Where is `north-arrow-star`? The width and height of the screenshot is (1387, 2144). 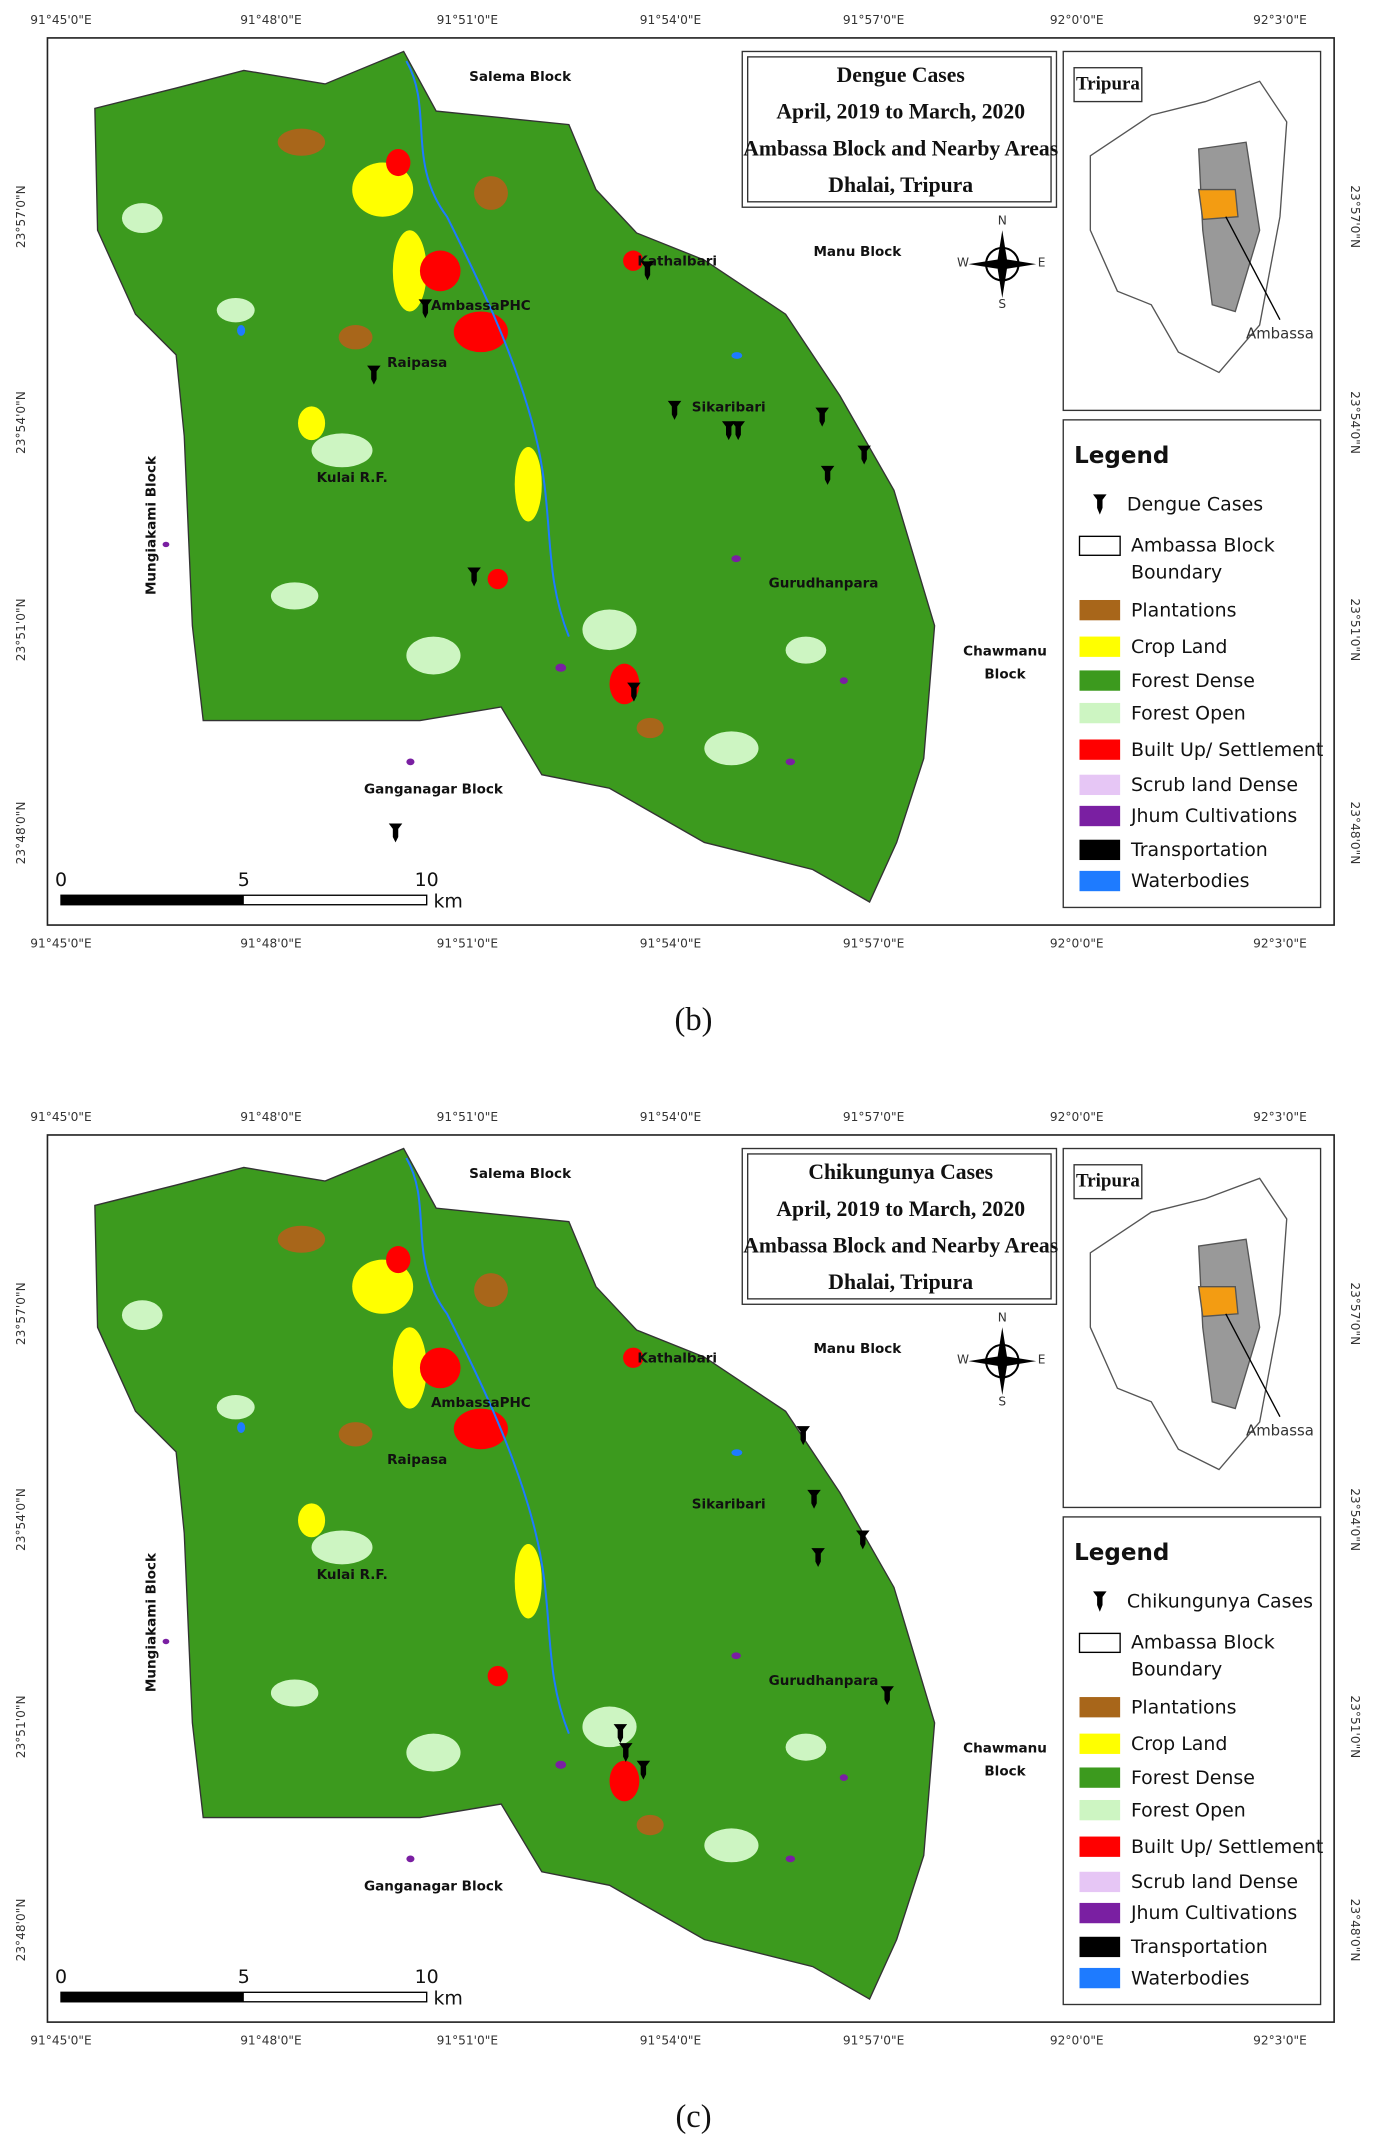
north-arrow-star is located at coordinates (1002, 1361).